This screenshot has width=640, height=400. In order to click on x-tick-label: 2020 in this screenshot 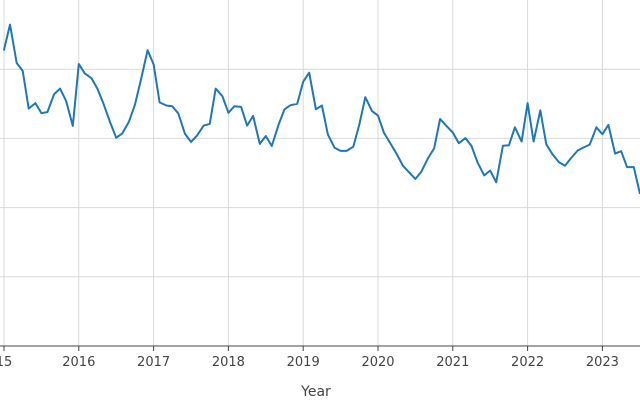, I will do `click(377, 362)`.